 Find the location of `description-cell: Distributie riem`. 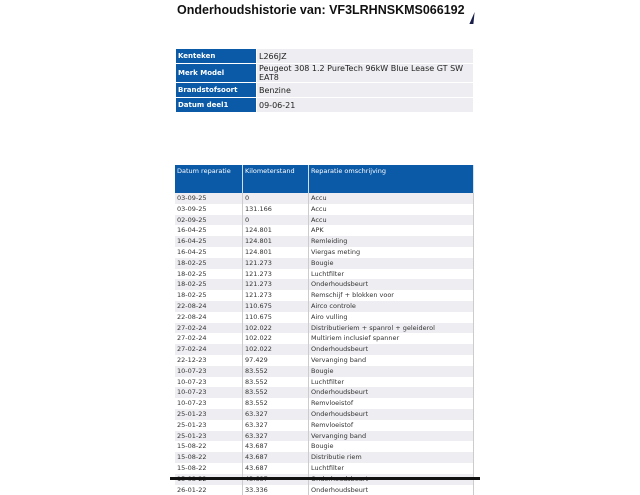

description-cell: Distributie riem is located at coordinates (391, 457).